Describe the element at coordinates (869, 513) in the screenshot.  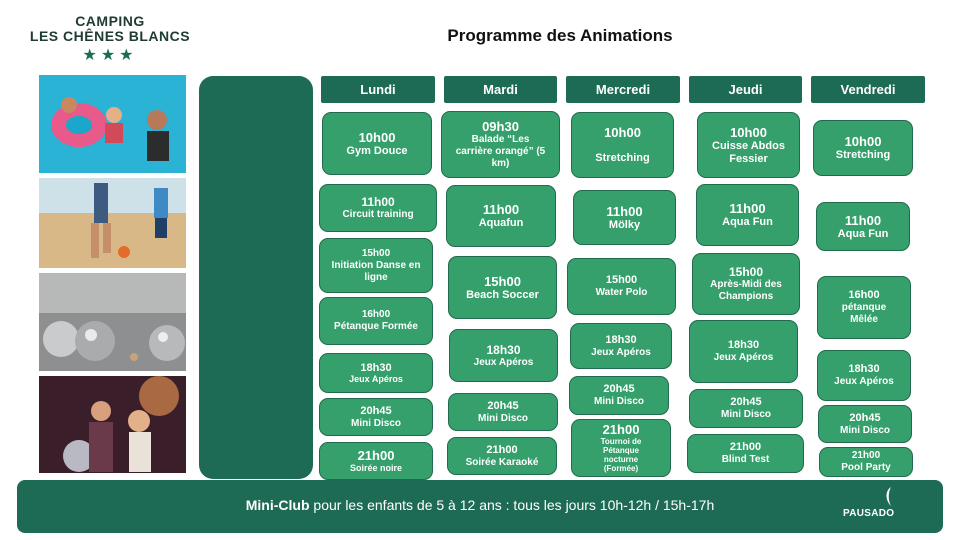
I see `pausado-brand: PAUSADO` at that location.